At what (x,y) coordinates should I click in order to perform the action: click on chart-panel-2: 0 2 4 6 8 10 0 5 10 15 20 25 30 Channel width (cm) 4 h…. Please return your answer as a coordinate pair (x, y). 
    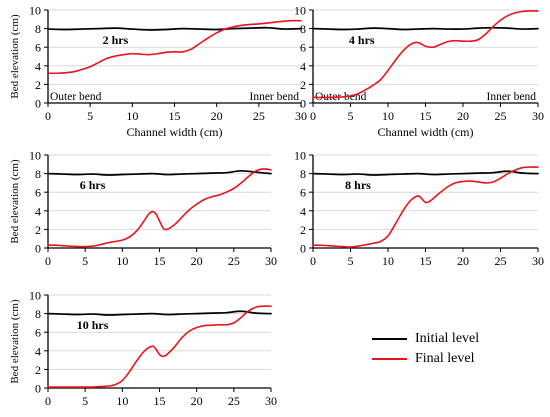
    Looking at the image, I should click on (419, 72).